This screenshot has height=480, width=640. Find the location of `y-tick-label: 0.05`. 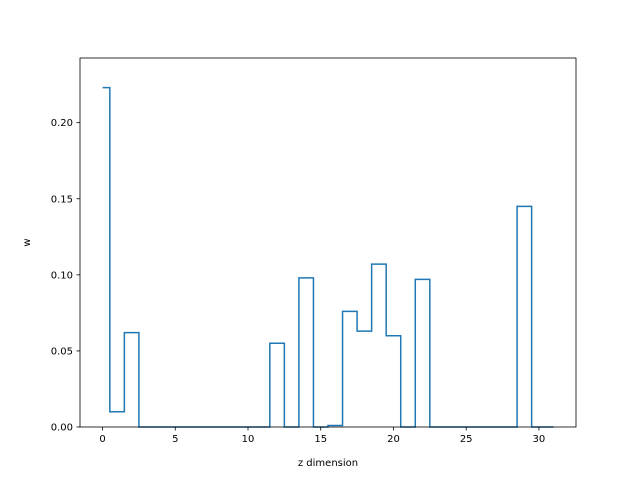

y-tick-label: 0.05 is located at coordinates (62, 351).